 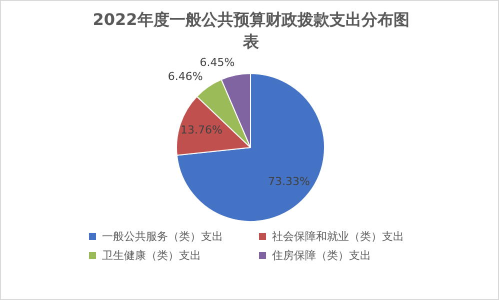 What do you see at coordinates (162, 236) in the screenshot?
I see `legend-label: 一般公共服务（类）支出` at bounding box center [162, 236].